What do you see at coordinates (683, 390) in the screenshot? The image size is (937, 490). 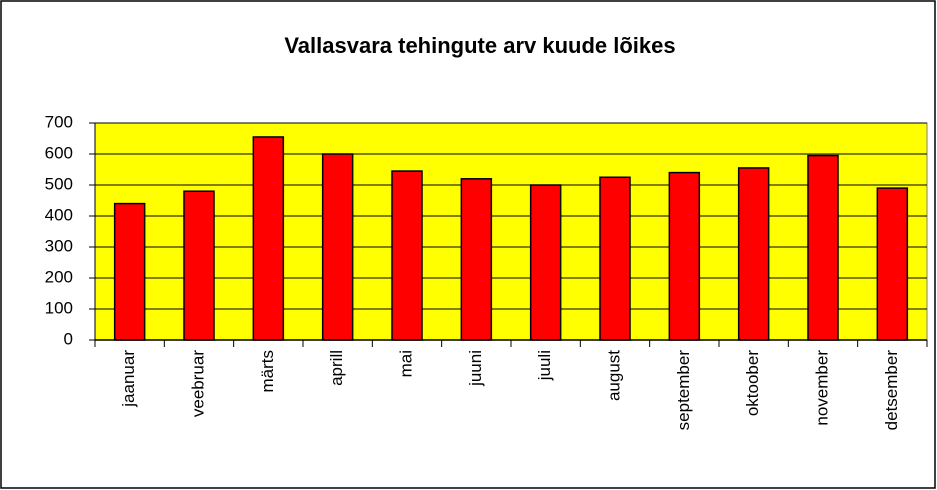 I see `x-tick-label: september` at bounding box center [683, 390].